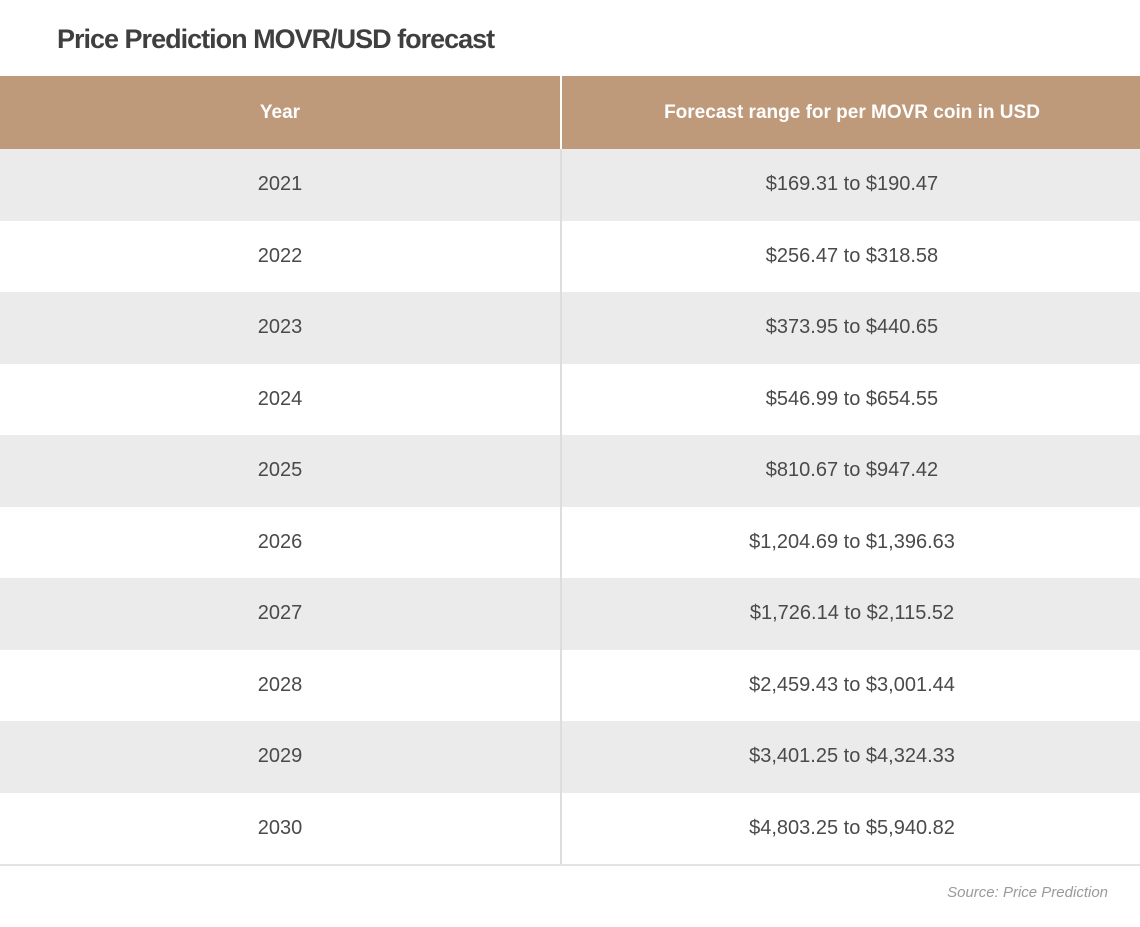  Describe the element at coordinates (281, 757) in the screenshot. I see `year-cell: 2029` at that location.